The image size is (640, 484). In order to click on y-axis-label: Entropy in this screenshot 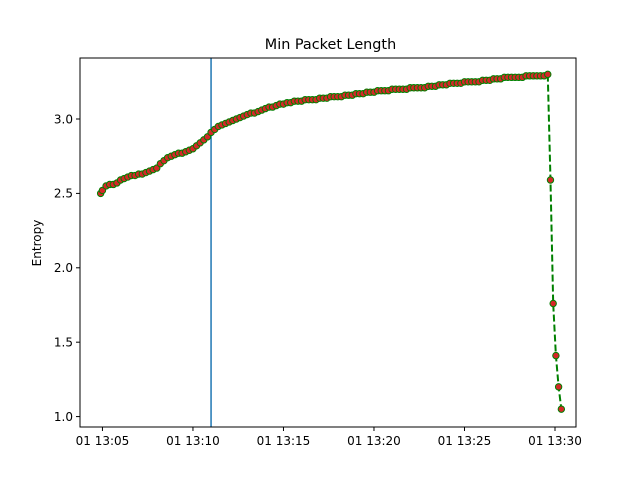, I will do `click(37, 243)`.